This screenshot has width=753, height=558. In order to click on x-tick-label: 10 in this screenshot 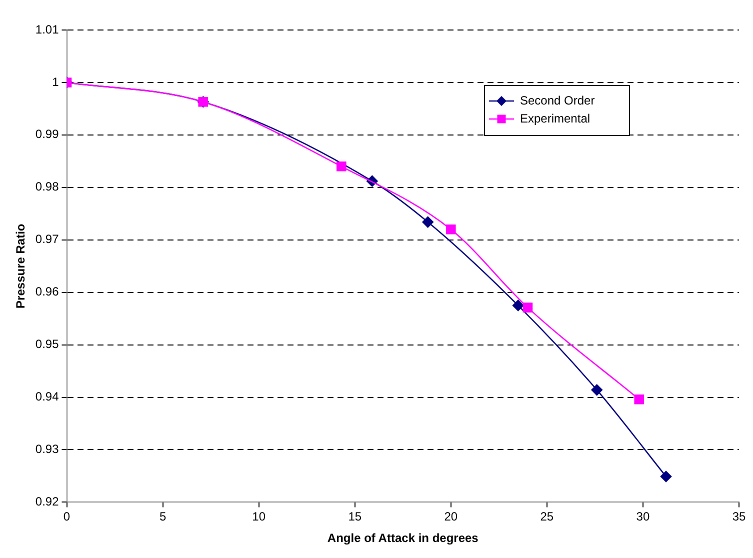, I will do `click(259, 517)`.